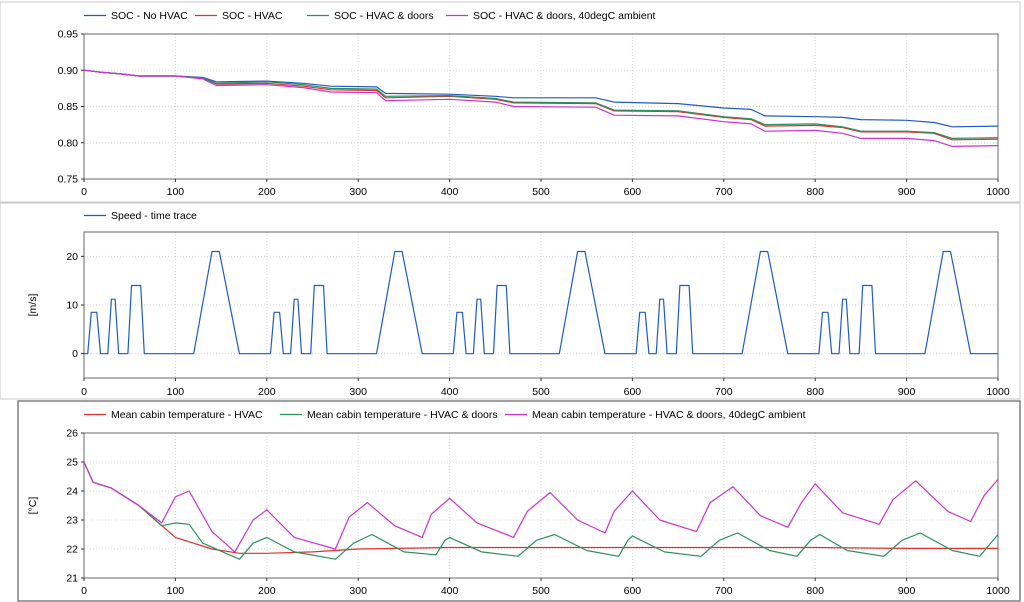 The height and width of the screenshot is (602, 1024). I want to click on y-axis-label: [°C], so click(33, 506).